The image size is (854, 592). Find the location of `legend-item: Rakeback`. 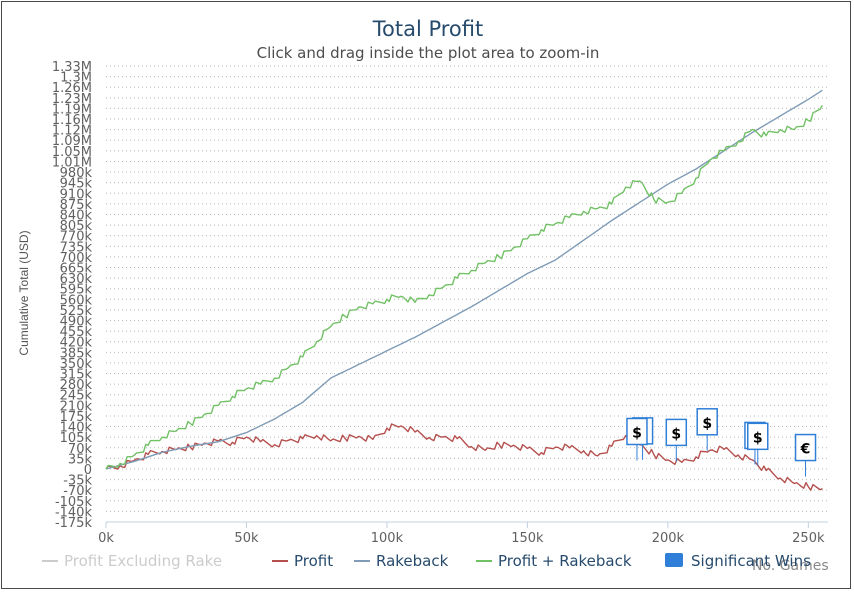

legend-item: Rakeback is located at coordinates (401, 561).